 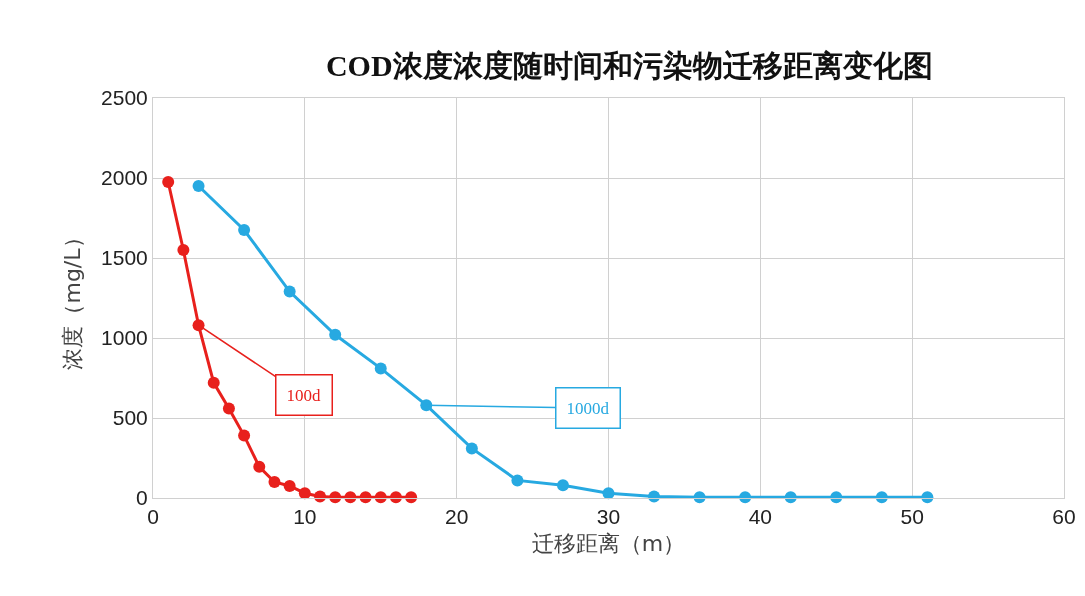 What do you see at coordinates (130, 418) in the screenshot?
I see `y-tick-label: 500` at bounding box center [130, 418].